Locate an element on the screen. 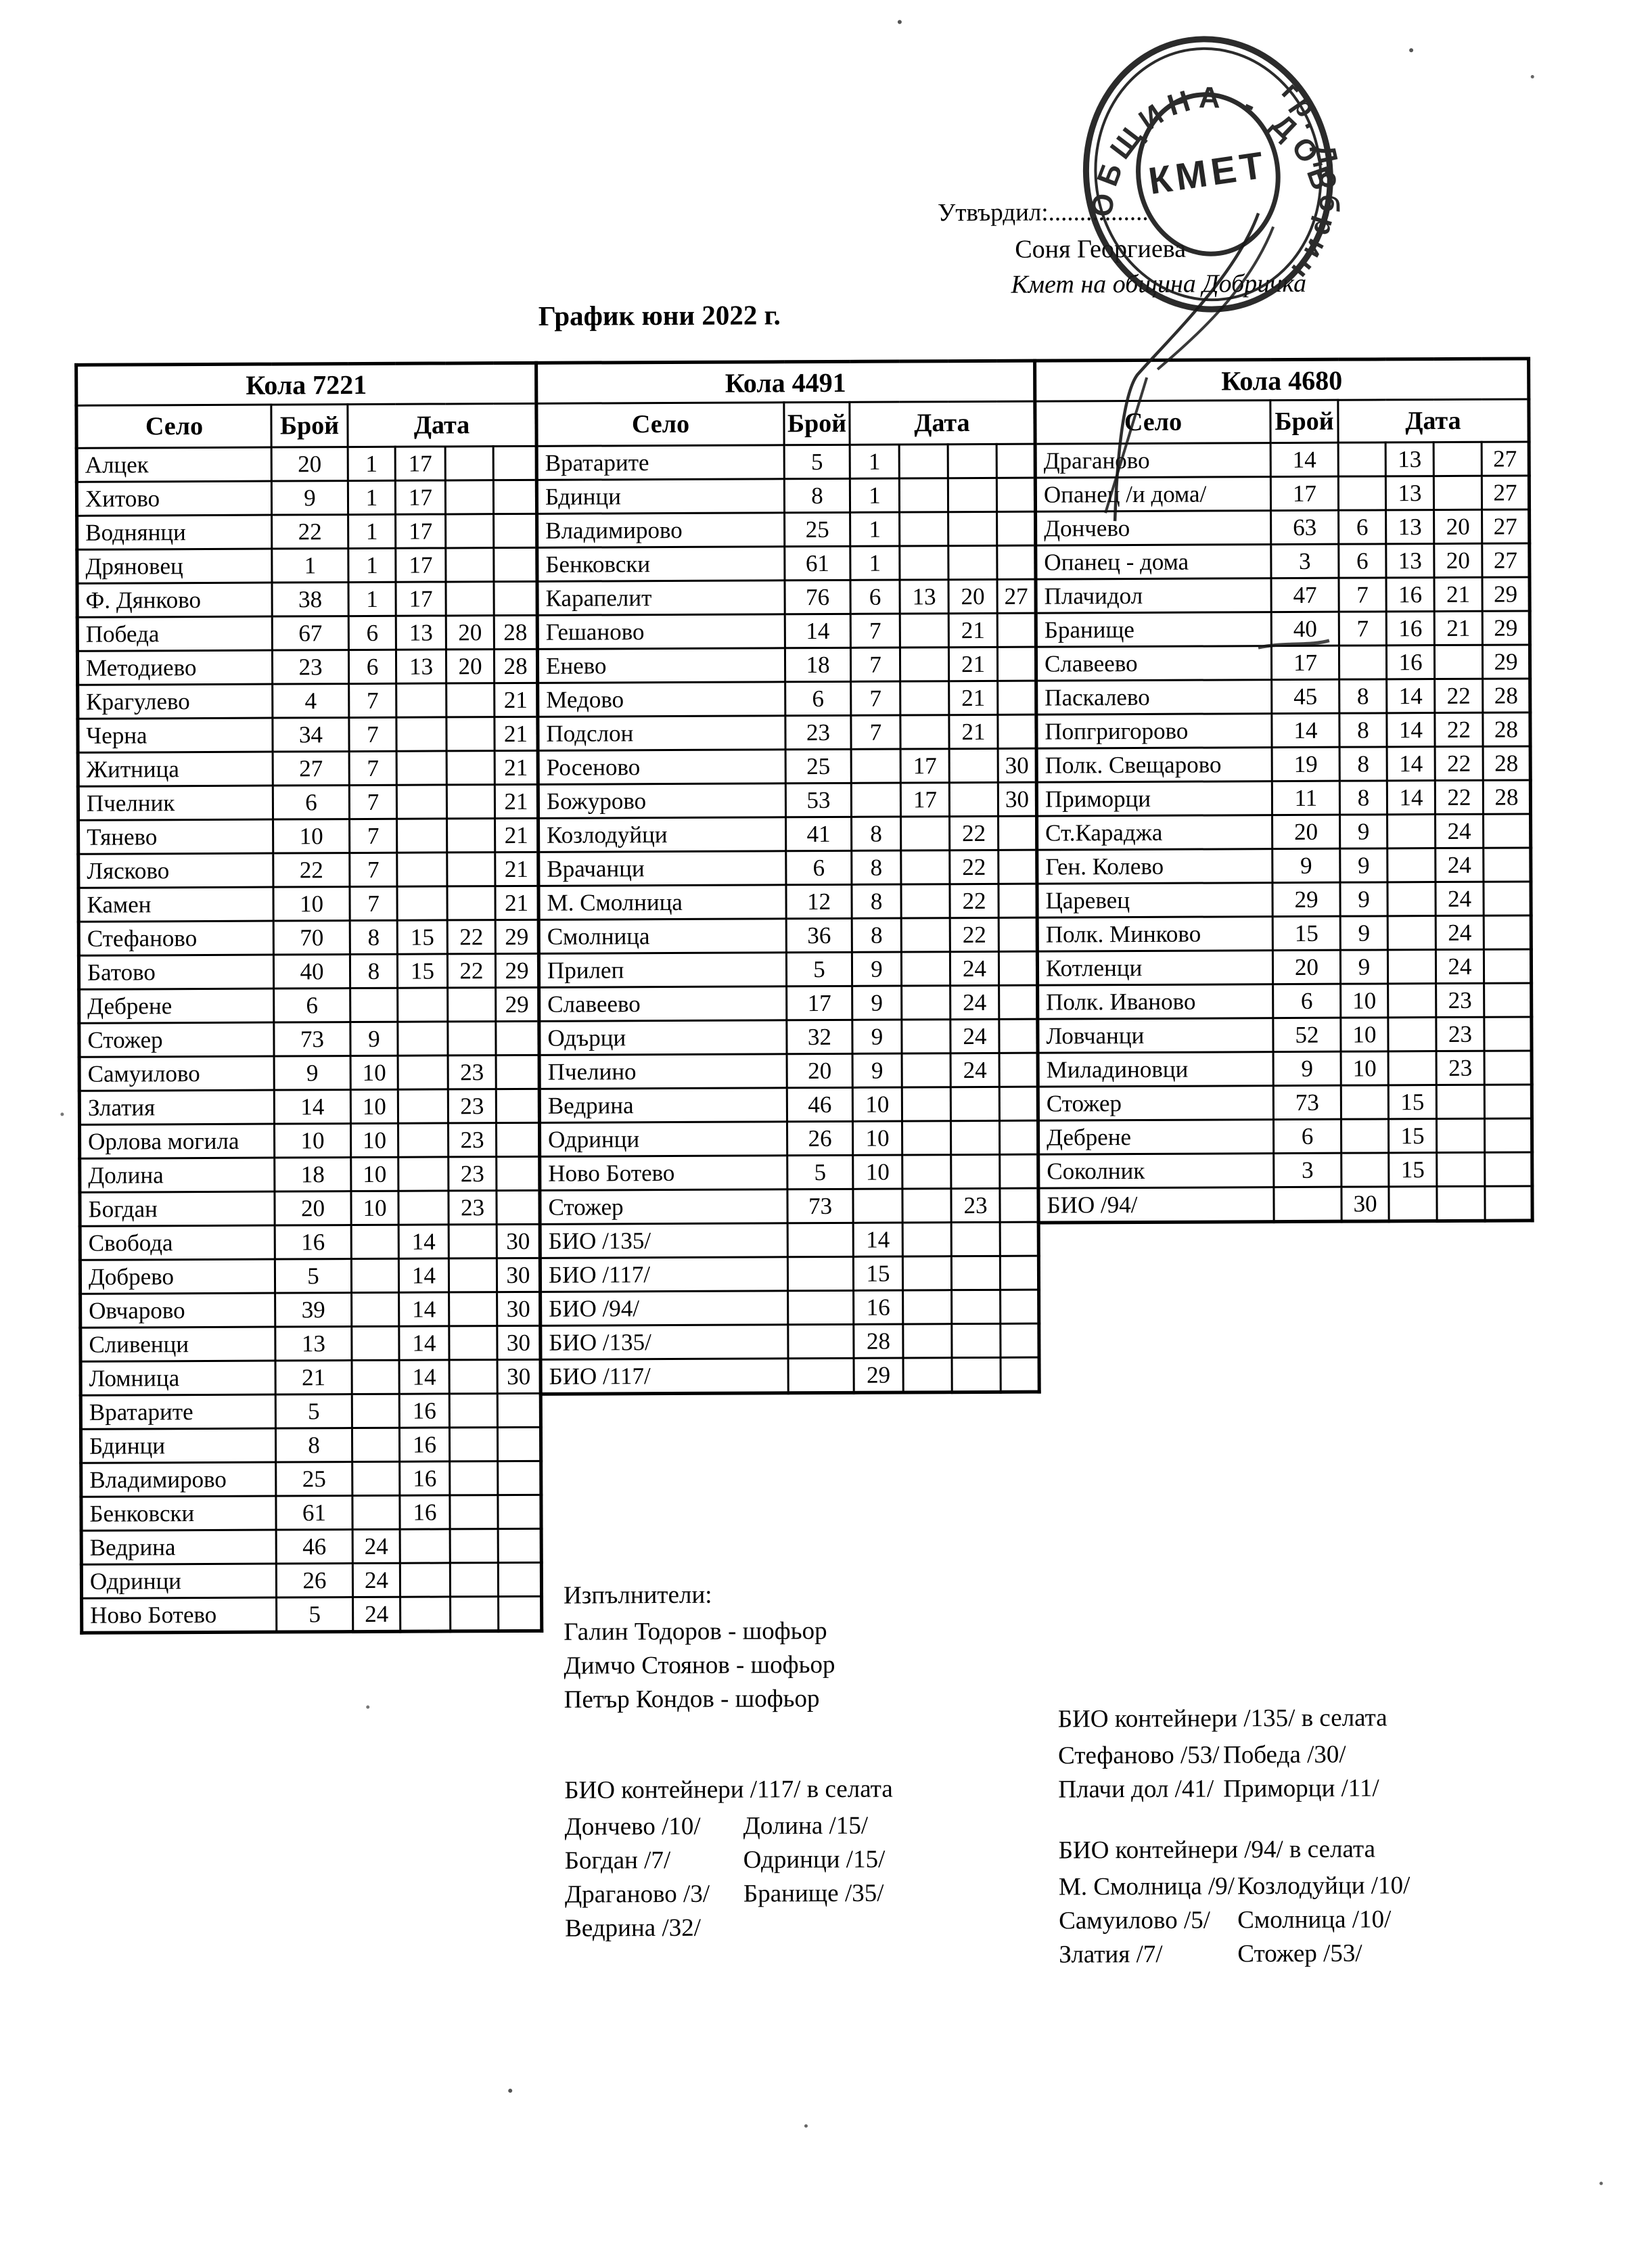 The width and height of the screenshot is (1652, 2247). count-cell: 14 is located at coordinates (313, 1107).